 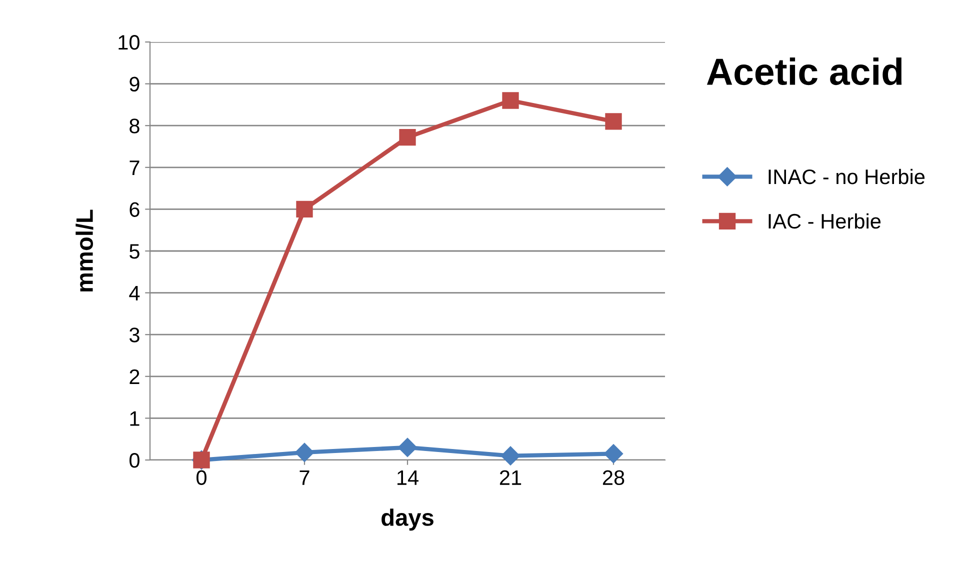 I want to click on y-tick-label: 10, so click(x=129, y=42).